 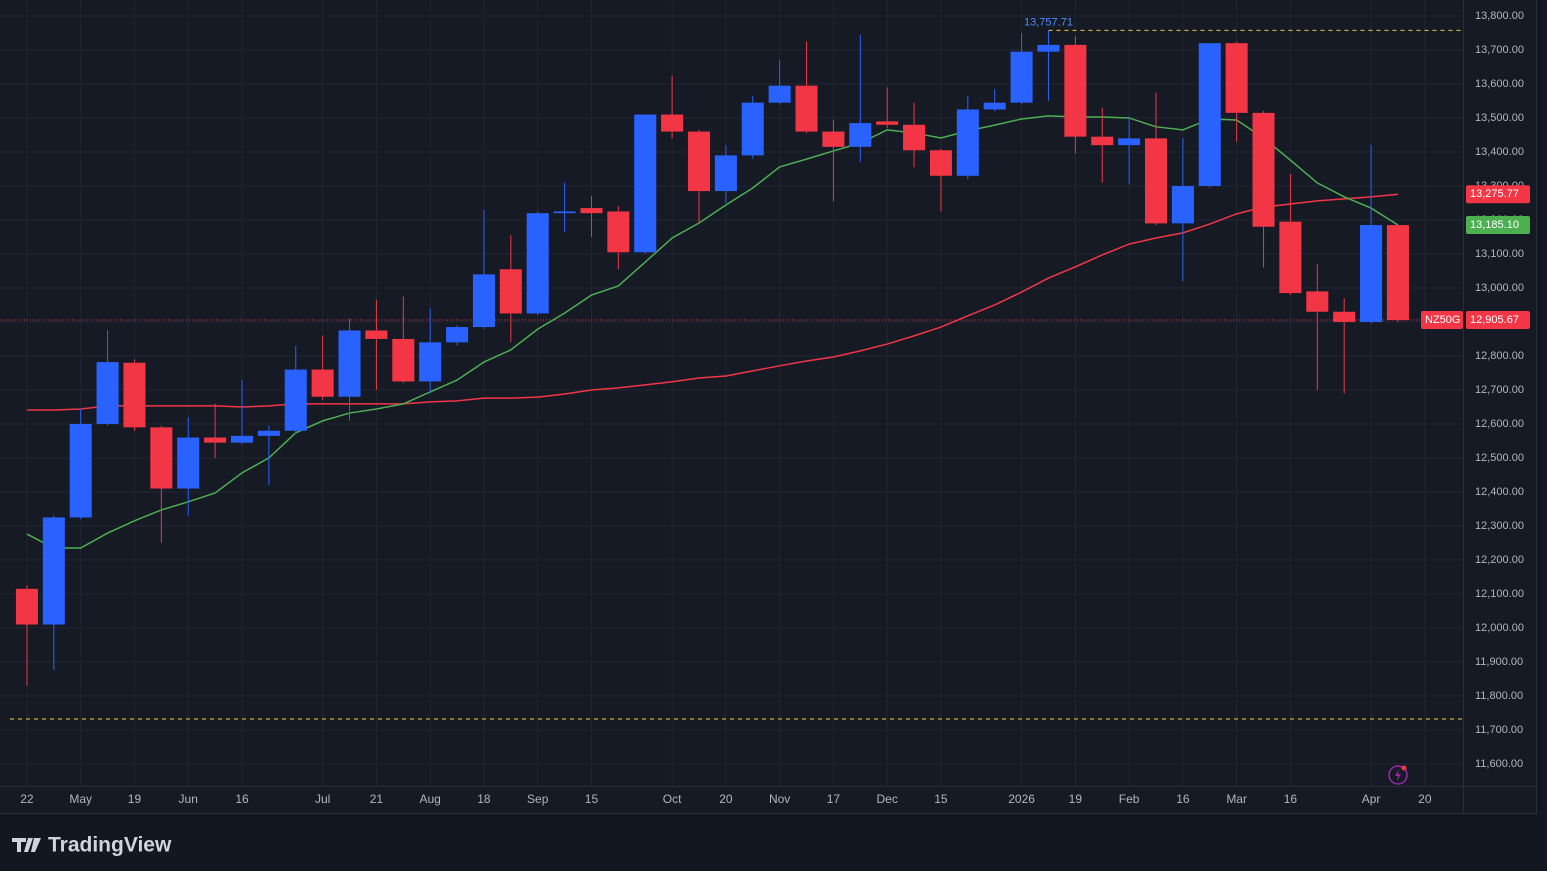 I want to click on x-tick-label: Sep, so click(x=538, y=799).